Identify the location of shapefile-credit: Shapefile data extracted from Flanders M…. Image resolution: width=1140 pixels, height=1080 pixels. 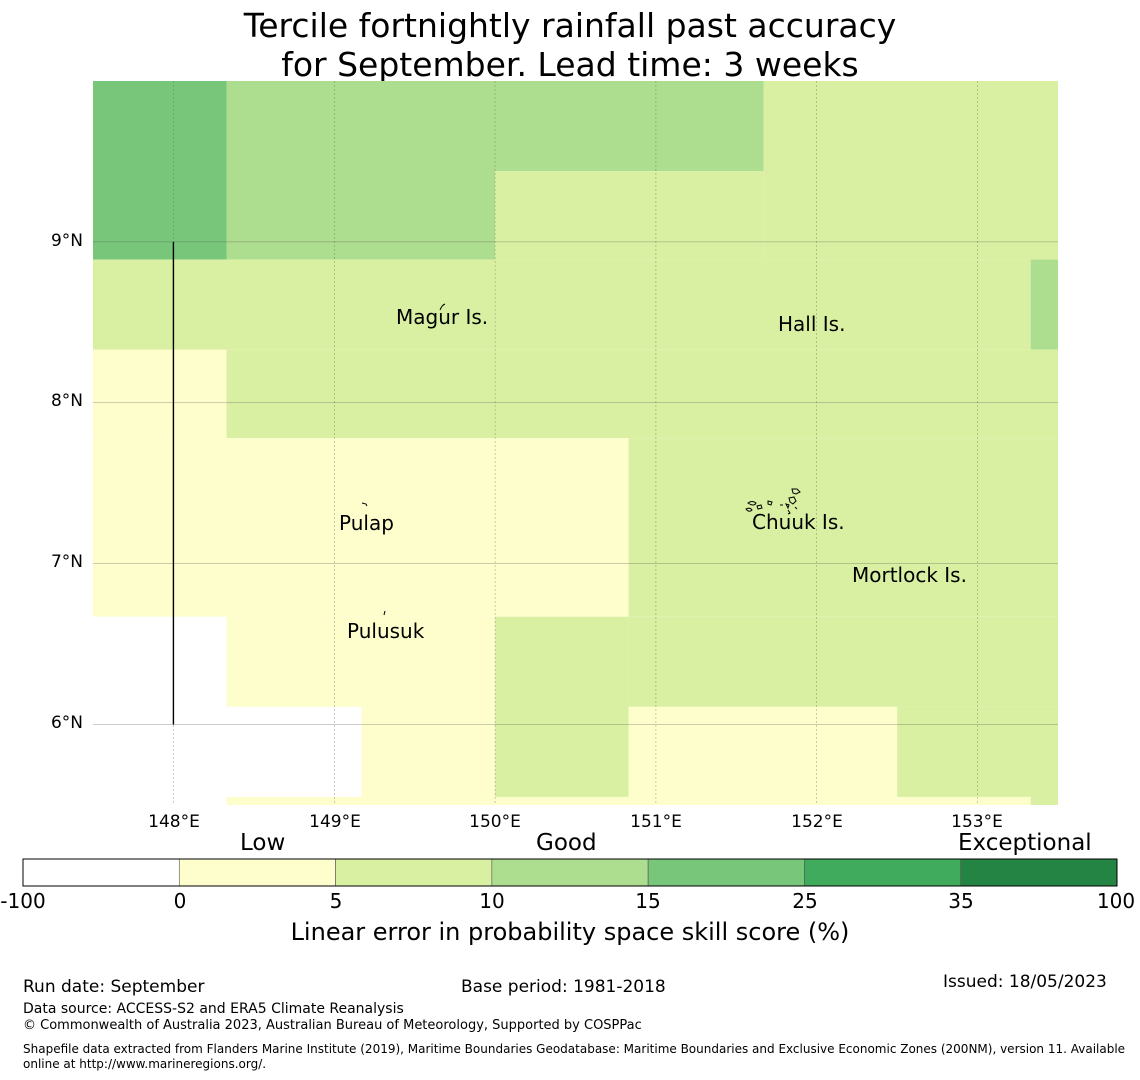
(574, 1056).